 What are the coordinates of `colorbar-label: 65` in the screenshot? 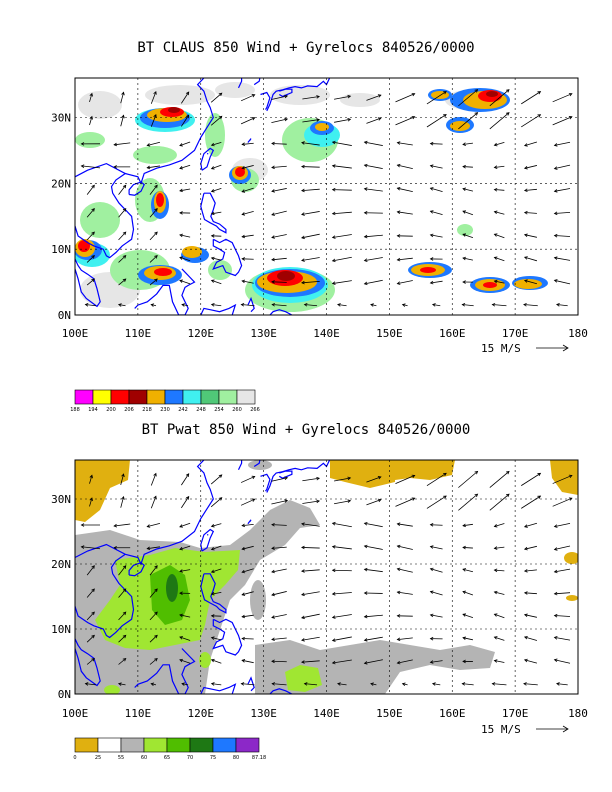 It's located at (167, 758).